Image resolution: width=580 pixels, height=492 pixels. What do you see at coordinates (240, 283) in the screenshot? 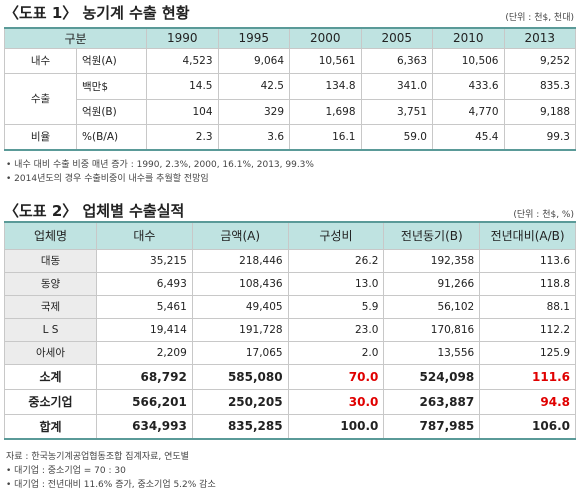
I see `value-cell: 108,436` at bounding box center [240, 283].